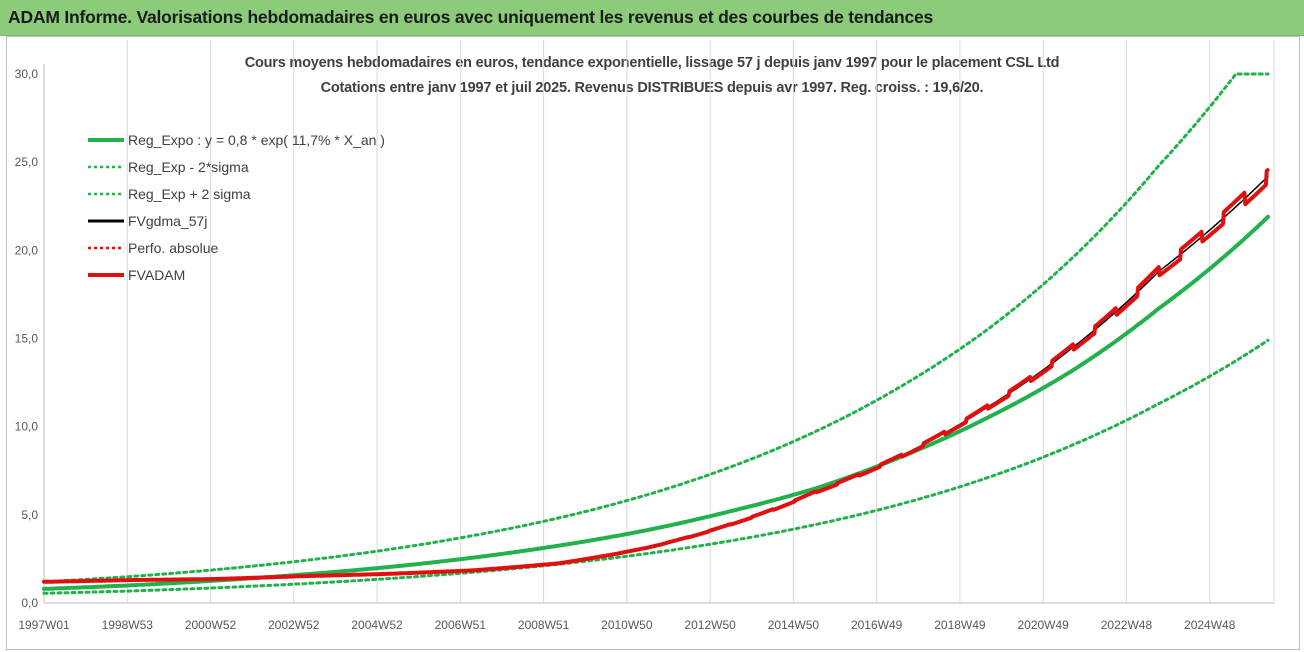 The width and height of the screenshot is (1304, 652). What do you see at coordinates (188, 167) in the screenshot?
I see `legend-entry: Reg_Exp - 2*sigma` at bounding box center [188, 167].